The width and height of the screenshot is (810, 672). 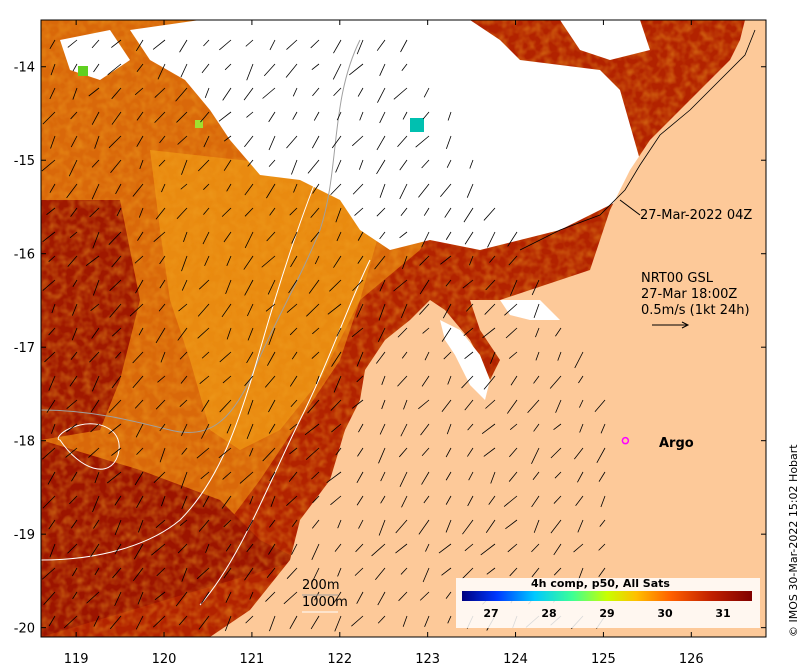 What do you see at coordinates (339, 659) in the screenshot?
I see `lon-tick-label: 122` at bounding box center [339, 659].